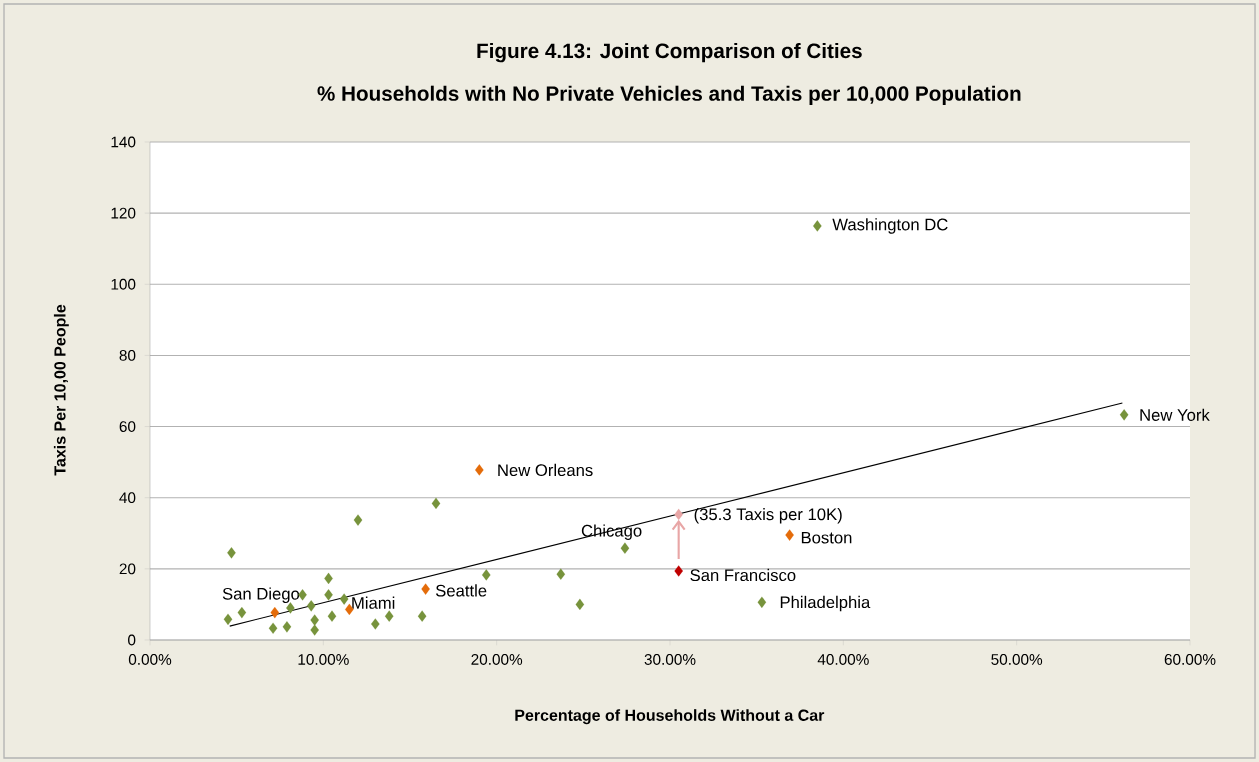 This screenshot has height=762, width=1259. I want to click on annotation: Washington DC, so click(890, 226).